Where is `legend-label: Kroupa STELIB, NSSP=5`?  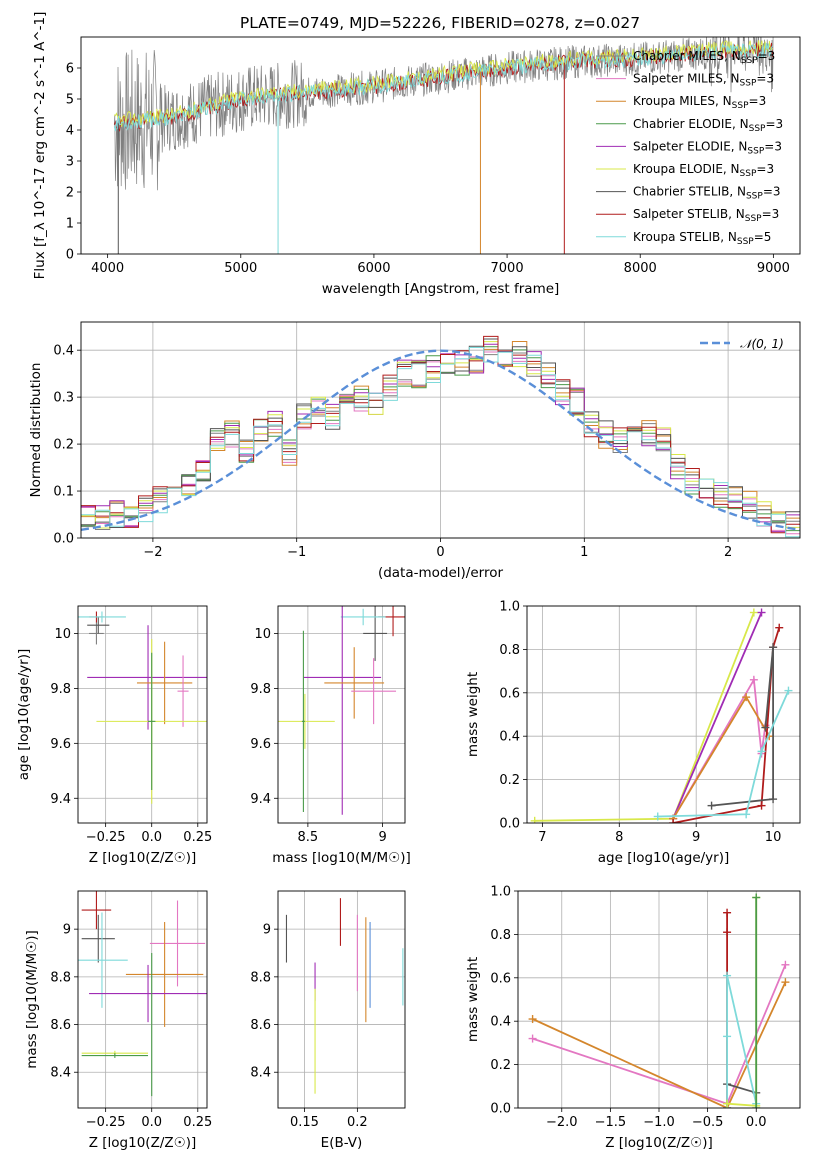
legend-label: Kroupa STELIB, NSSP=5 is located at coordinates (702, 238).